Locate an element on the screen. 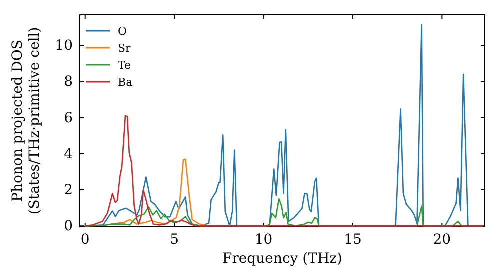 Image resolution: width=500 pixels, height=280 pixels. legend-label: Ba is located at coordinates (126, 82).